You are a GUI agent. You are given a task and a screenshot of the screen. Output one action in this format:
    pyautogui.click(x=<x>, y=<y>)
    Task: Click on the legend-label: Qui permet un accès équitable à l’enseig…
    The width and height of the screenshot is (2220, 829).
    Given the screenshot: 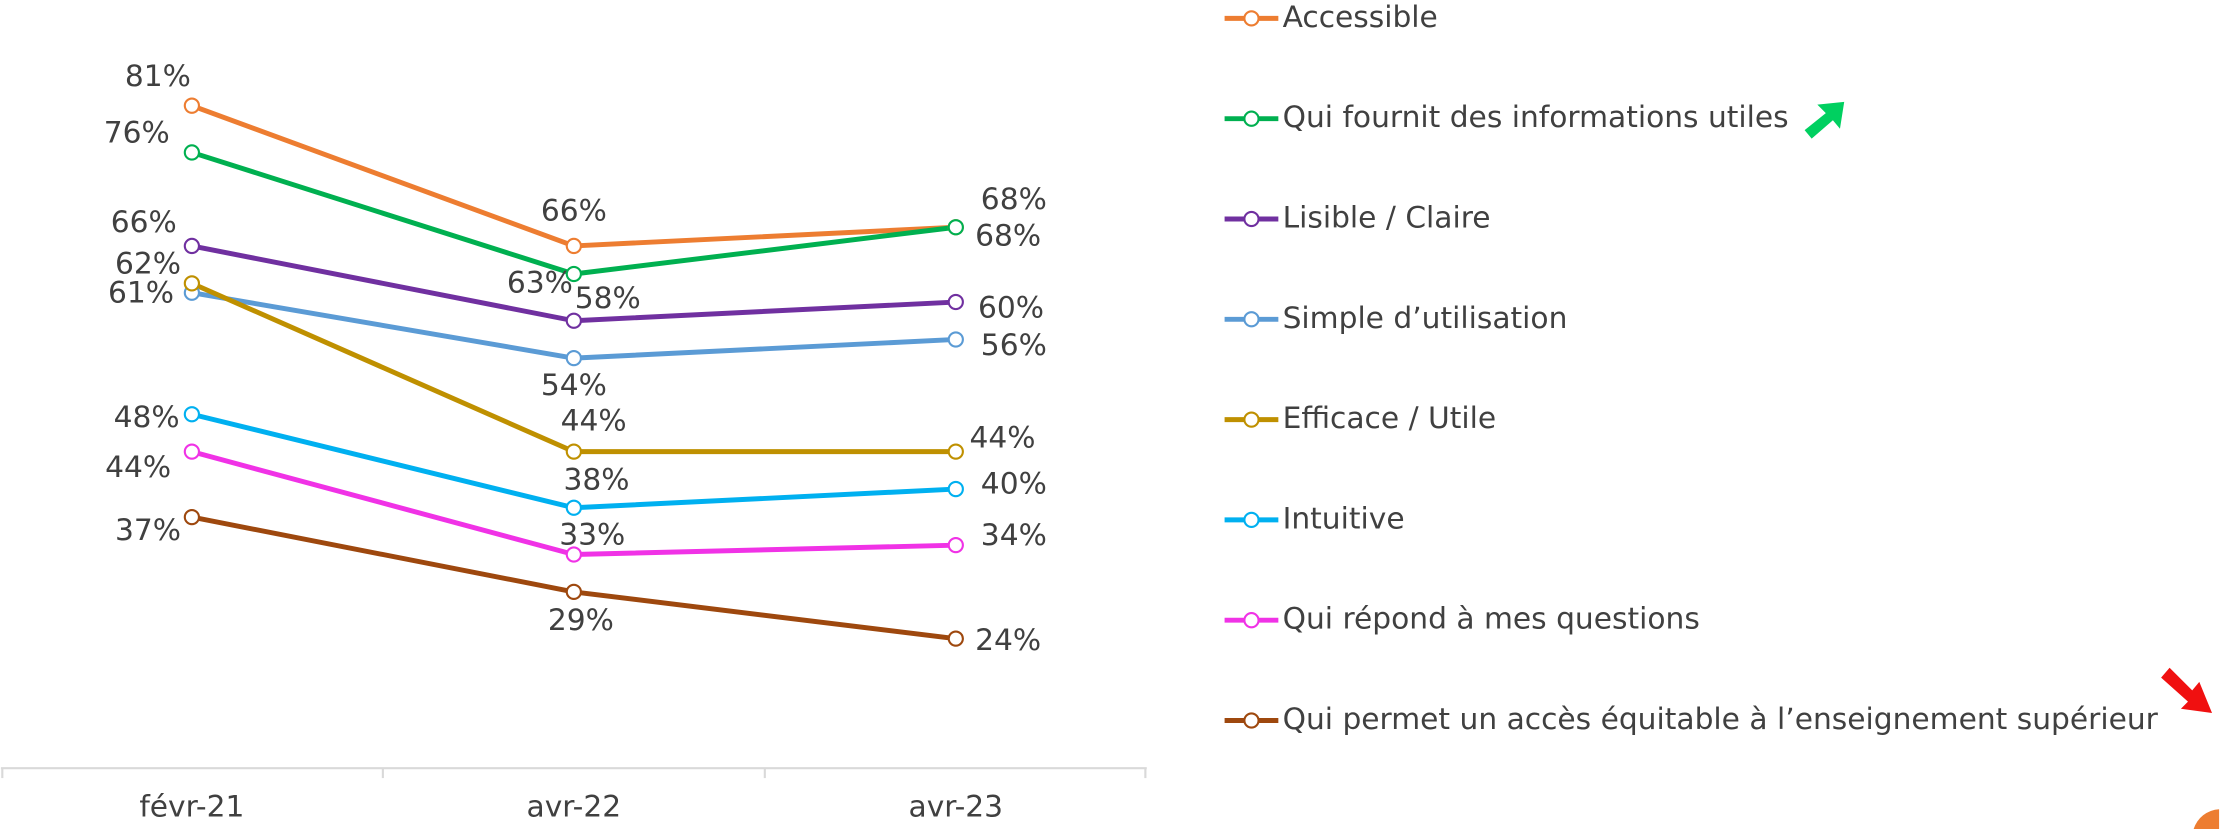 What is the action you would take?
    pyautogui.click(x=1721, y=719)
    